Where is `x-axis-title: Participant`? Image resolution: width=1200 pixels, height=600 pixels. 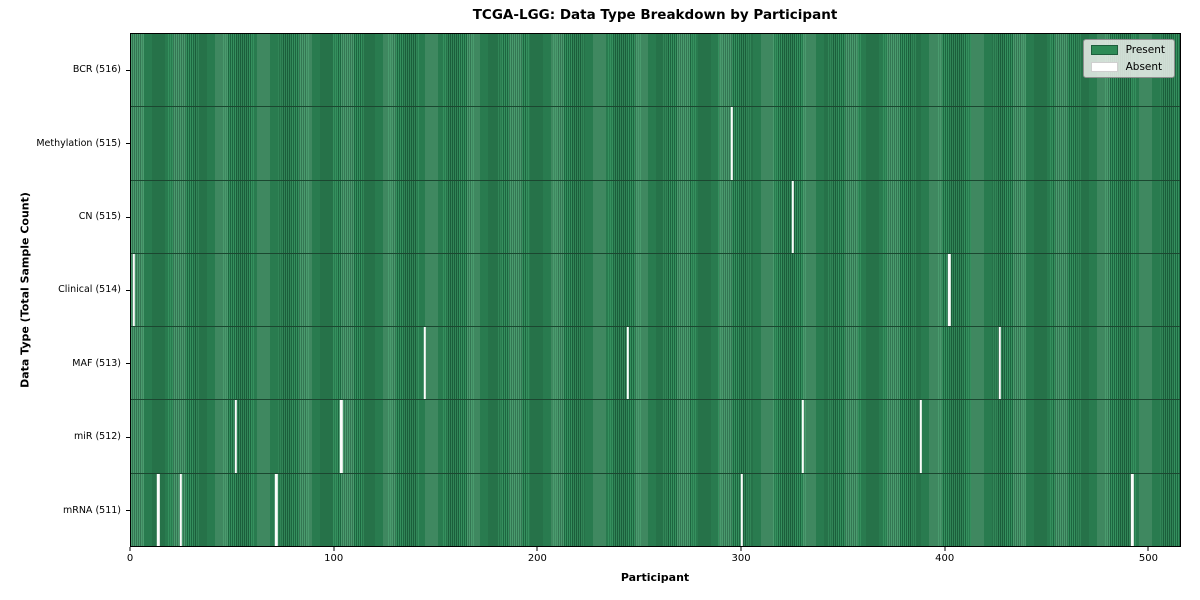 x-axis-title: Participant is located at coordinates (655, 577).